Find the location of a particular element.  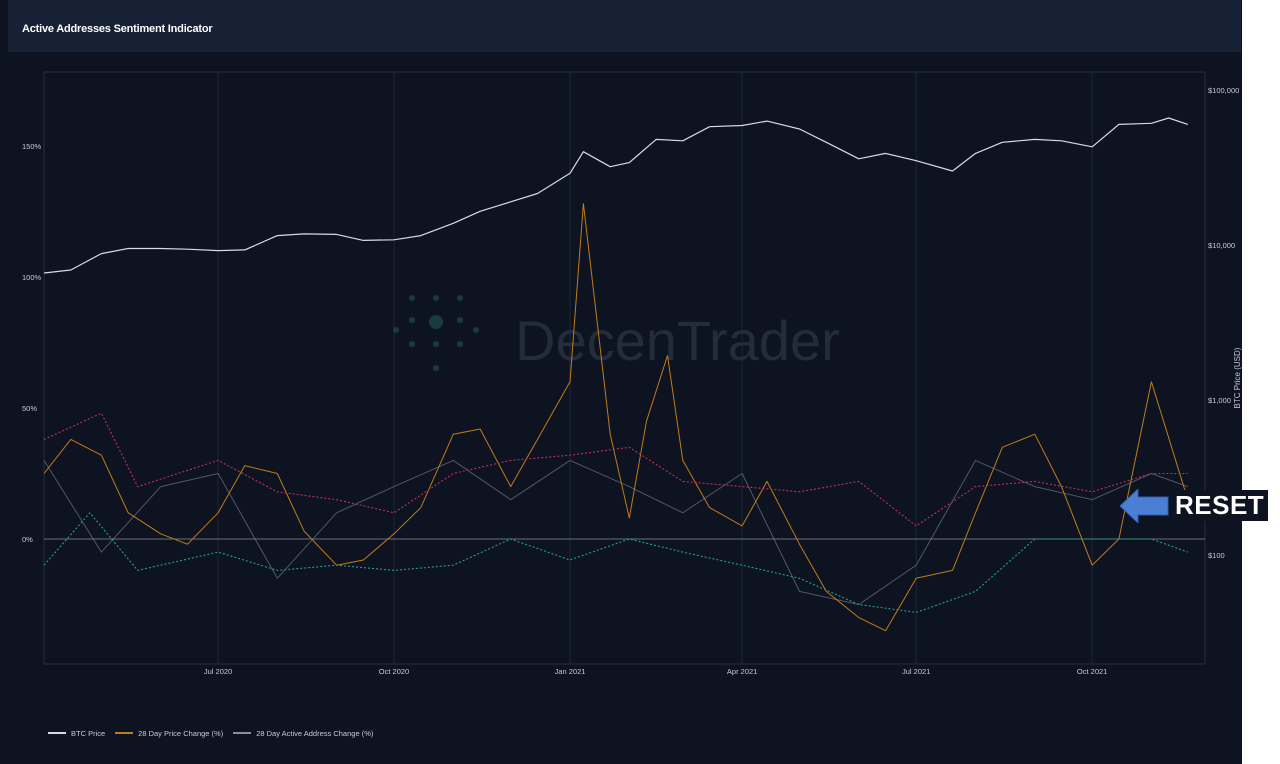

y-left-tick-label: 0% is located at coordinates (27, 539).